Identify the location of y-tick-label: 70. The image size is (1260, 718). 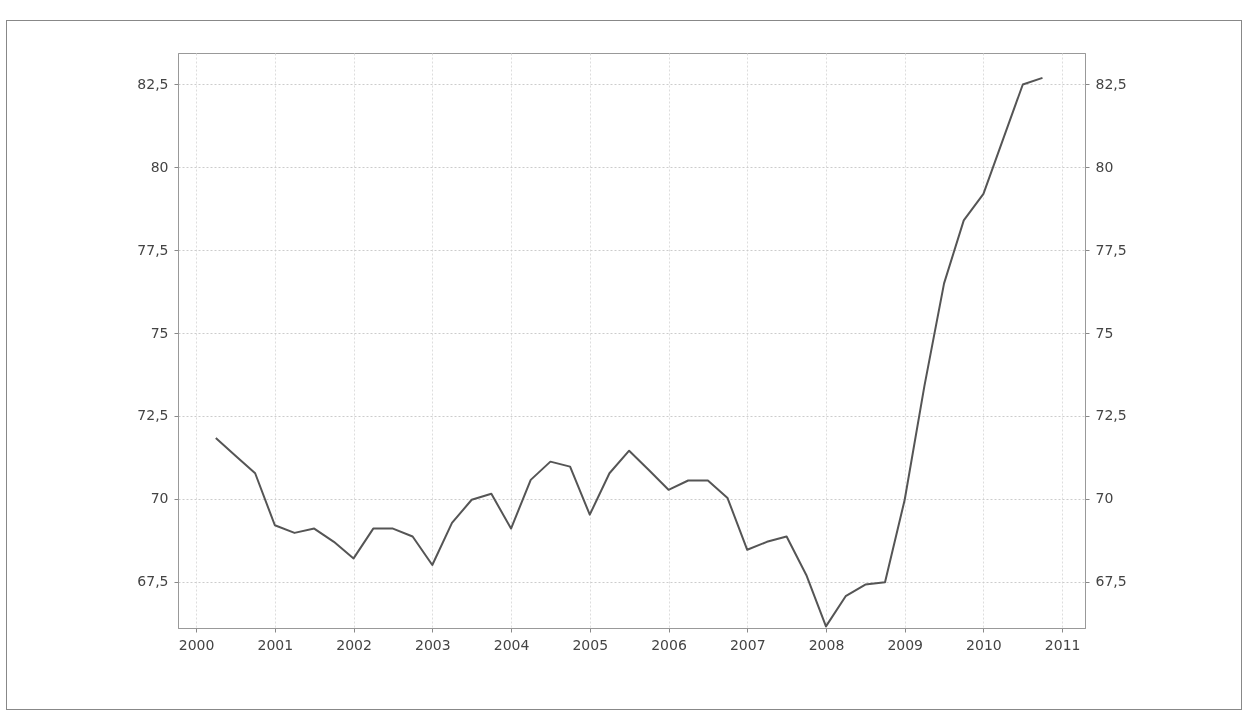
(159, 498).